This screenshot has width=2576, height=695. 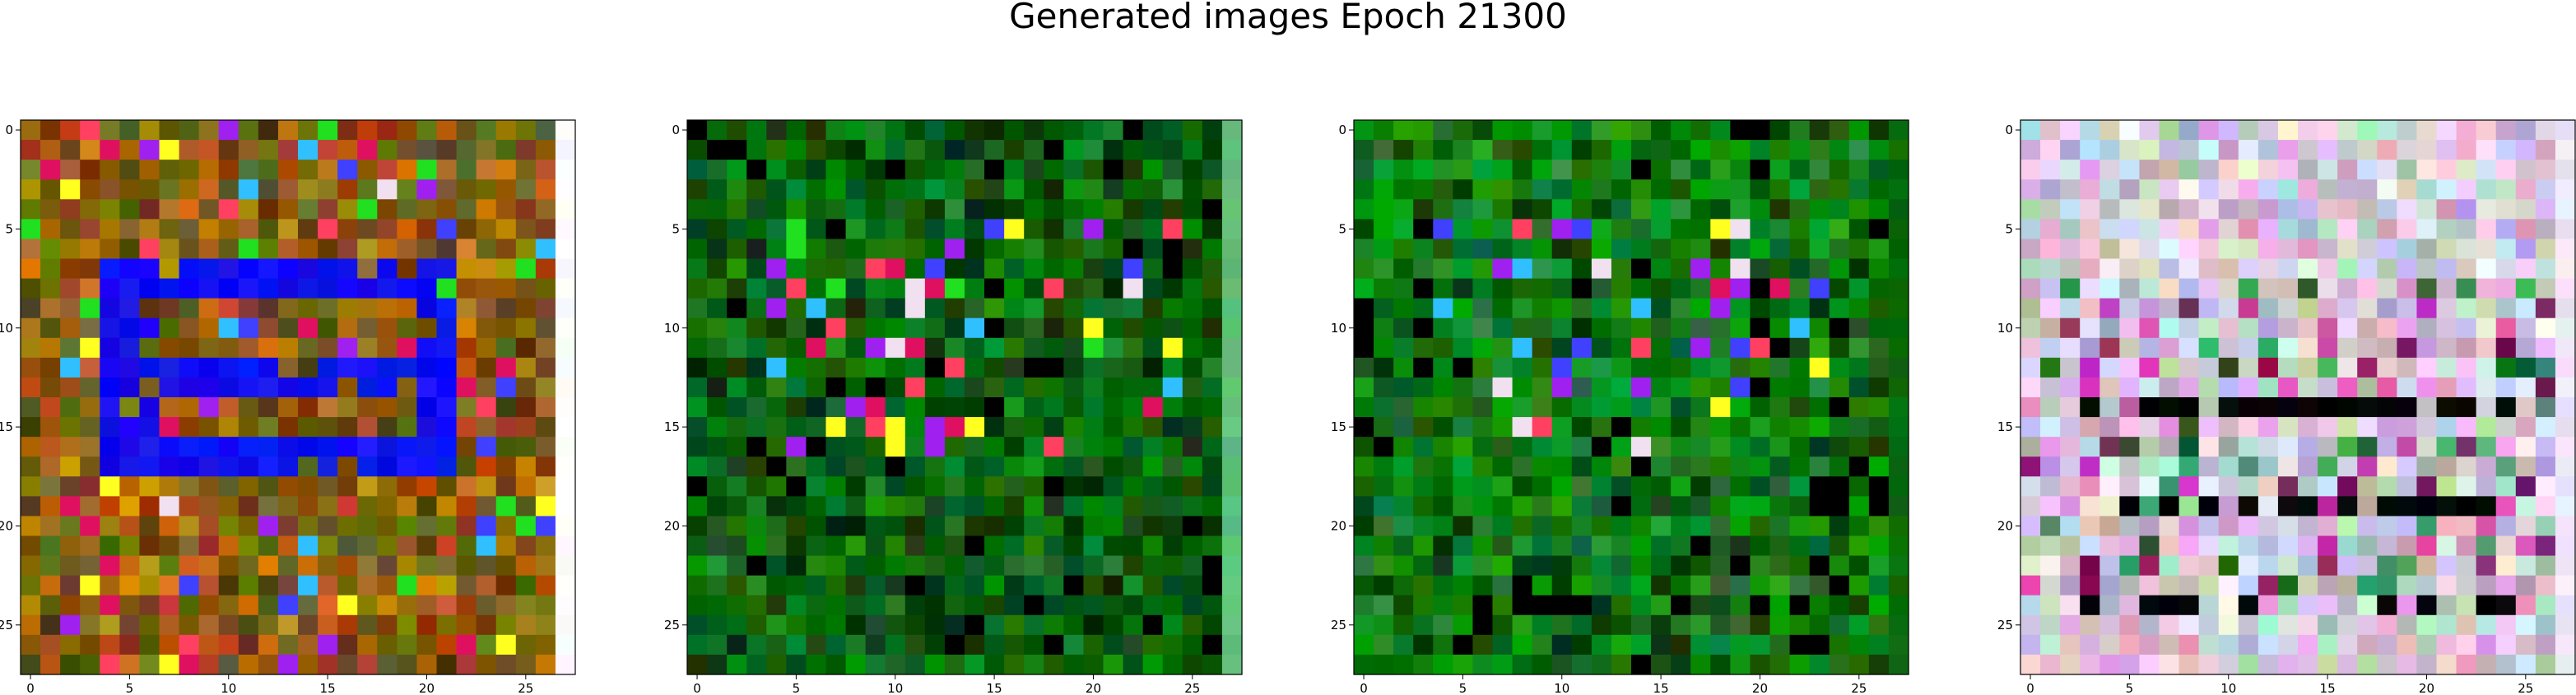 I want to click on x-tick-label: 25, so click(x=1192, y=688).